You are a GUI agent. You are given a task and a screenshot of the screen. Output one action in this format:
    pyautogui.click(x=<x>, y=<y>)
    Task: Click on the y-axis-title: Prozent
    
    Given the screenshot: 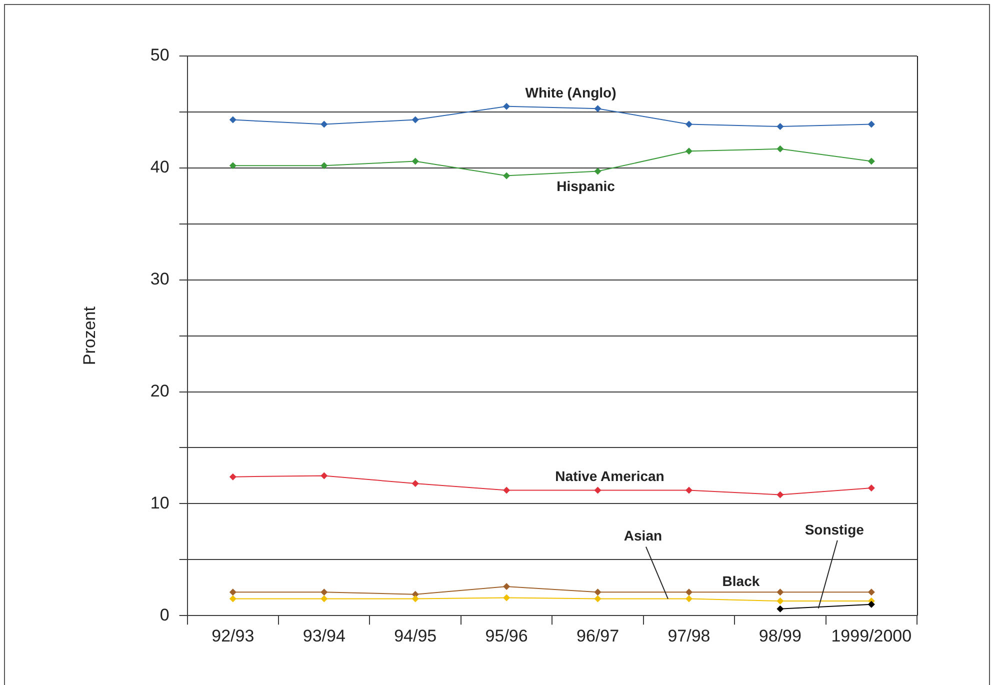 What is the action you would take?
    pyautogui.click(x=89, y=336)
    